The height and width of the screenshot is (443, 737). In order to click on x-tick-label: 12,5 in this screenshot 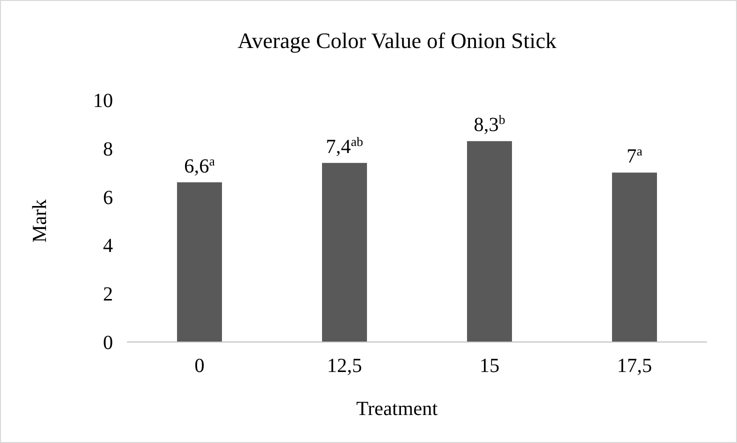, I will do `click(344, 366)`.